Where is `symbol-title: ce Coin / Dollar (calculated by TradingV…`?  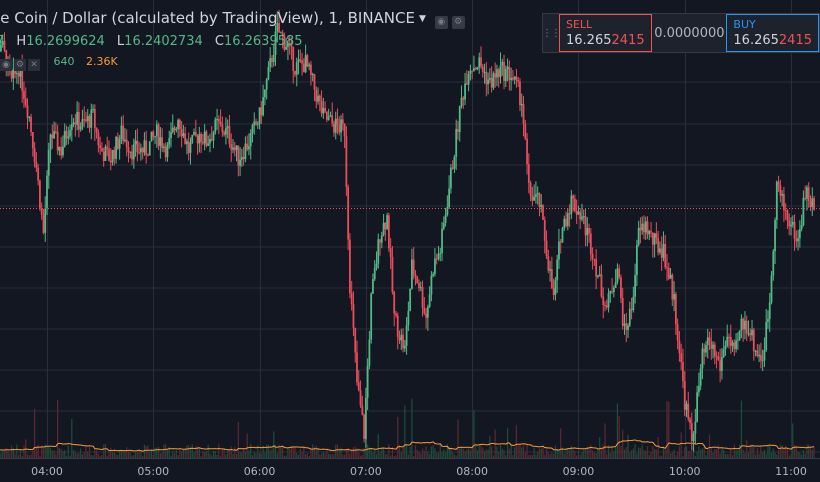 symbol-title: ce Coin / Dollar (calculated by TradingV… is located at coordinates (159, 18).